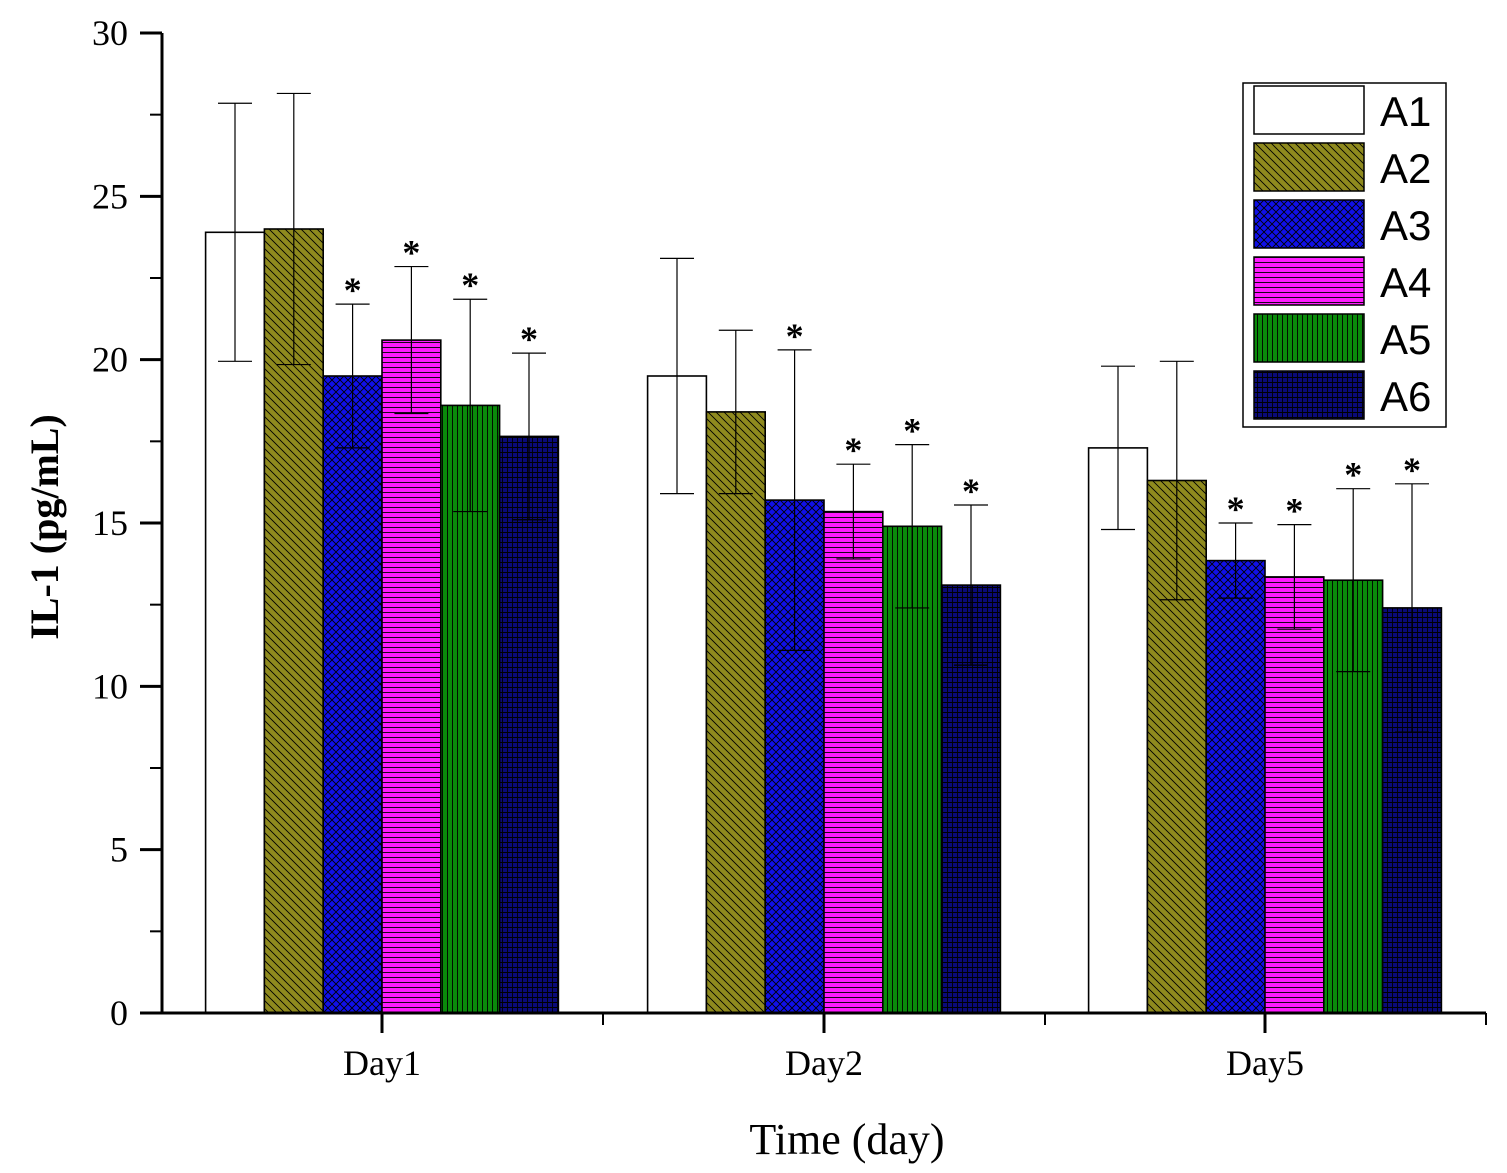 Image resolution: width=1507 pixels, height=1173 pixels. Describe the element at coordinates (1405, 339) in the screenshot. I see `legend-label-A5: A5` at that location.